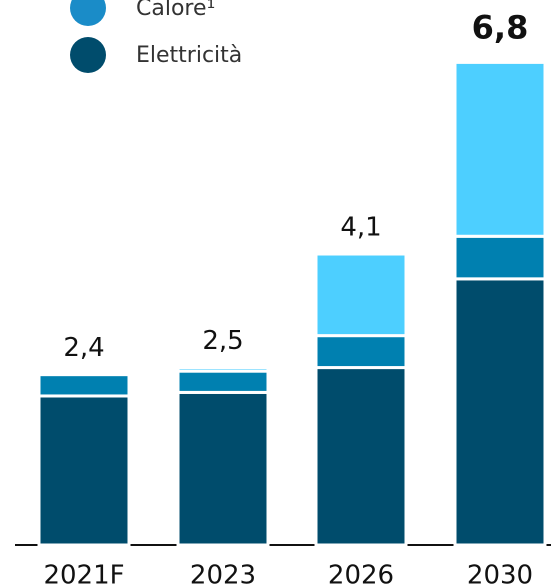 Image resolution: width=551 pixels, height=588 pixels. I want to click on x-tick-label: 2023, so click(223, 574).